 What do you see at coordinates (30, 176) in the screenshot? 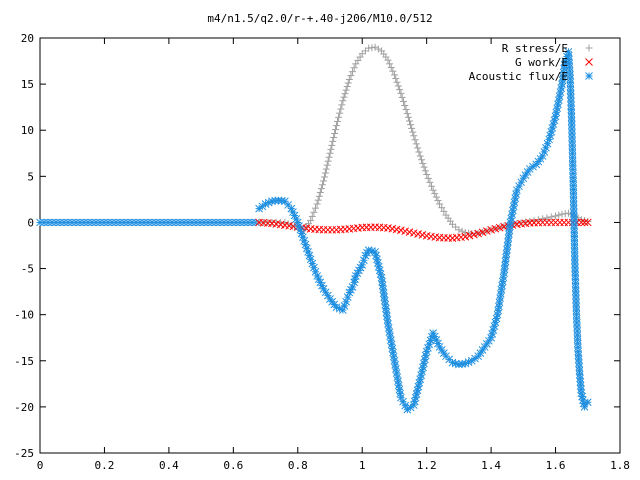
I see `y-tick-label: 5` at bounding box center [30, 176].